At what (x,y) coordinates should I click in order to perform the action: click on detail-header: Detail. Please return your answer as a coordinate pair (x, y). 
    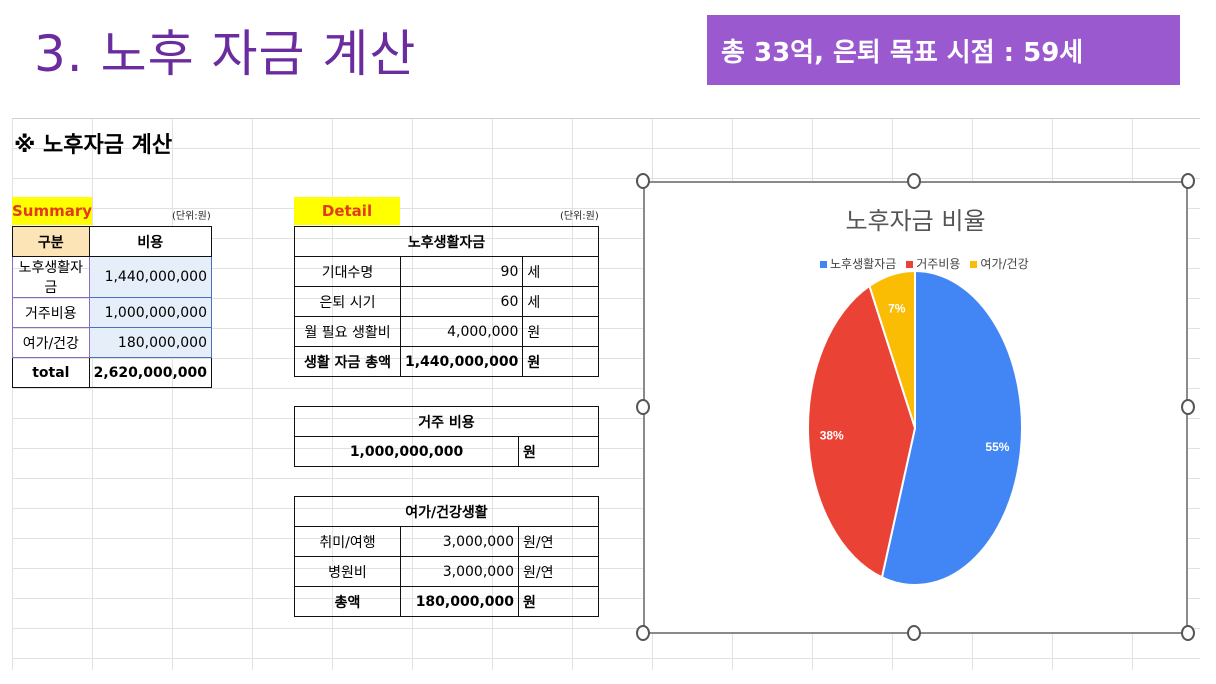
    Looking at the image, I should click on (347, 211).